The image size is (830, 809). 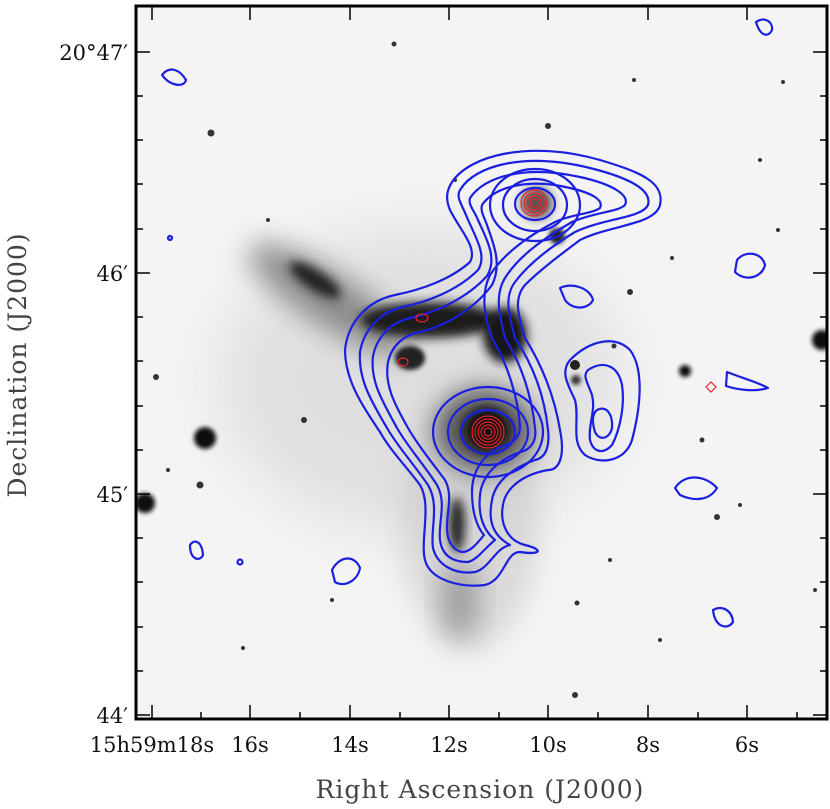 I want to click on red-contours, so click(x=557, y=319).